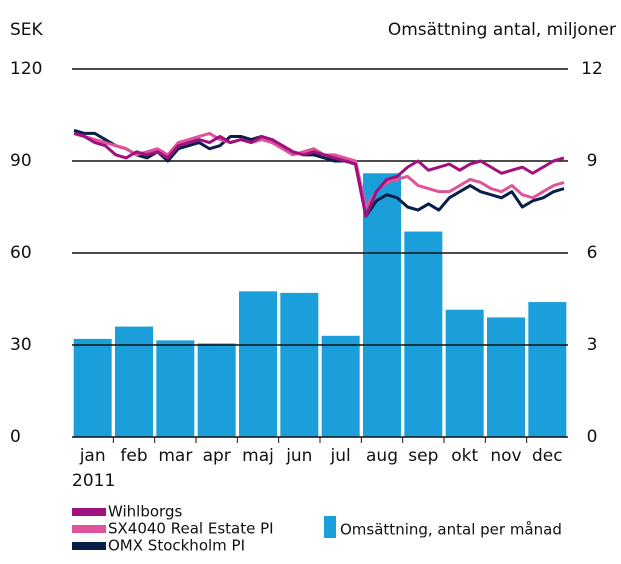 The image size is (621, 564). Describe the element at coordinates (175, 456) in the screenshot. I see `x-tick-label: mar` at that location.